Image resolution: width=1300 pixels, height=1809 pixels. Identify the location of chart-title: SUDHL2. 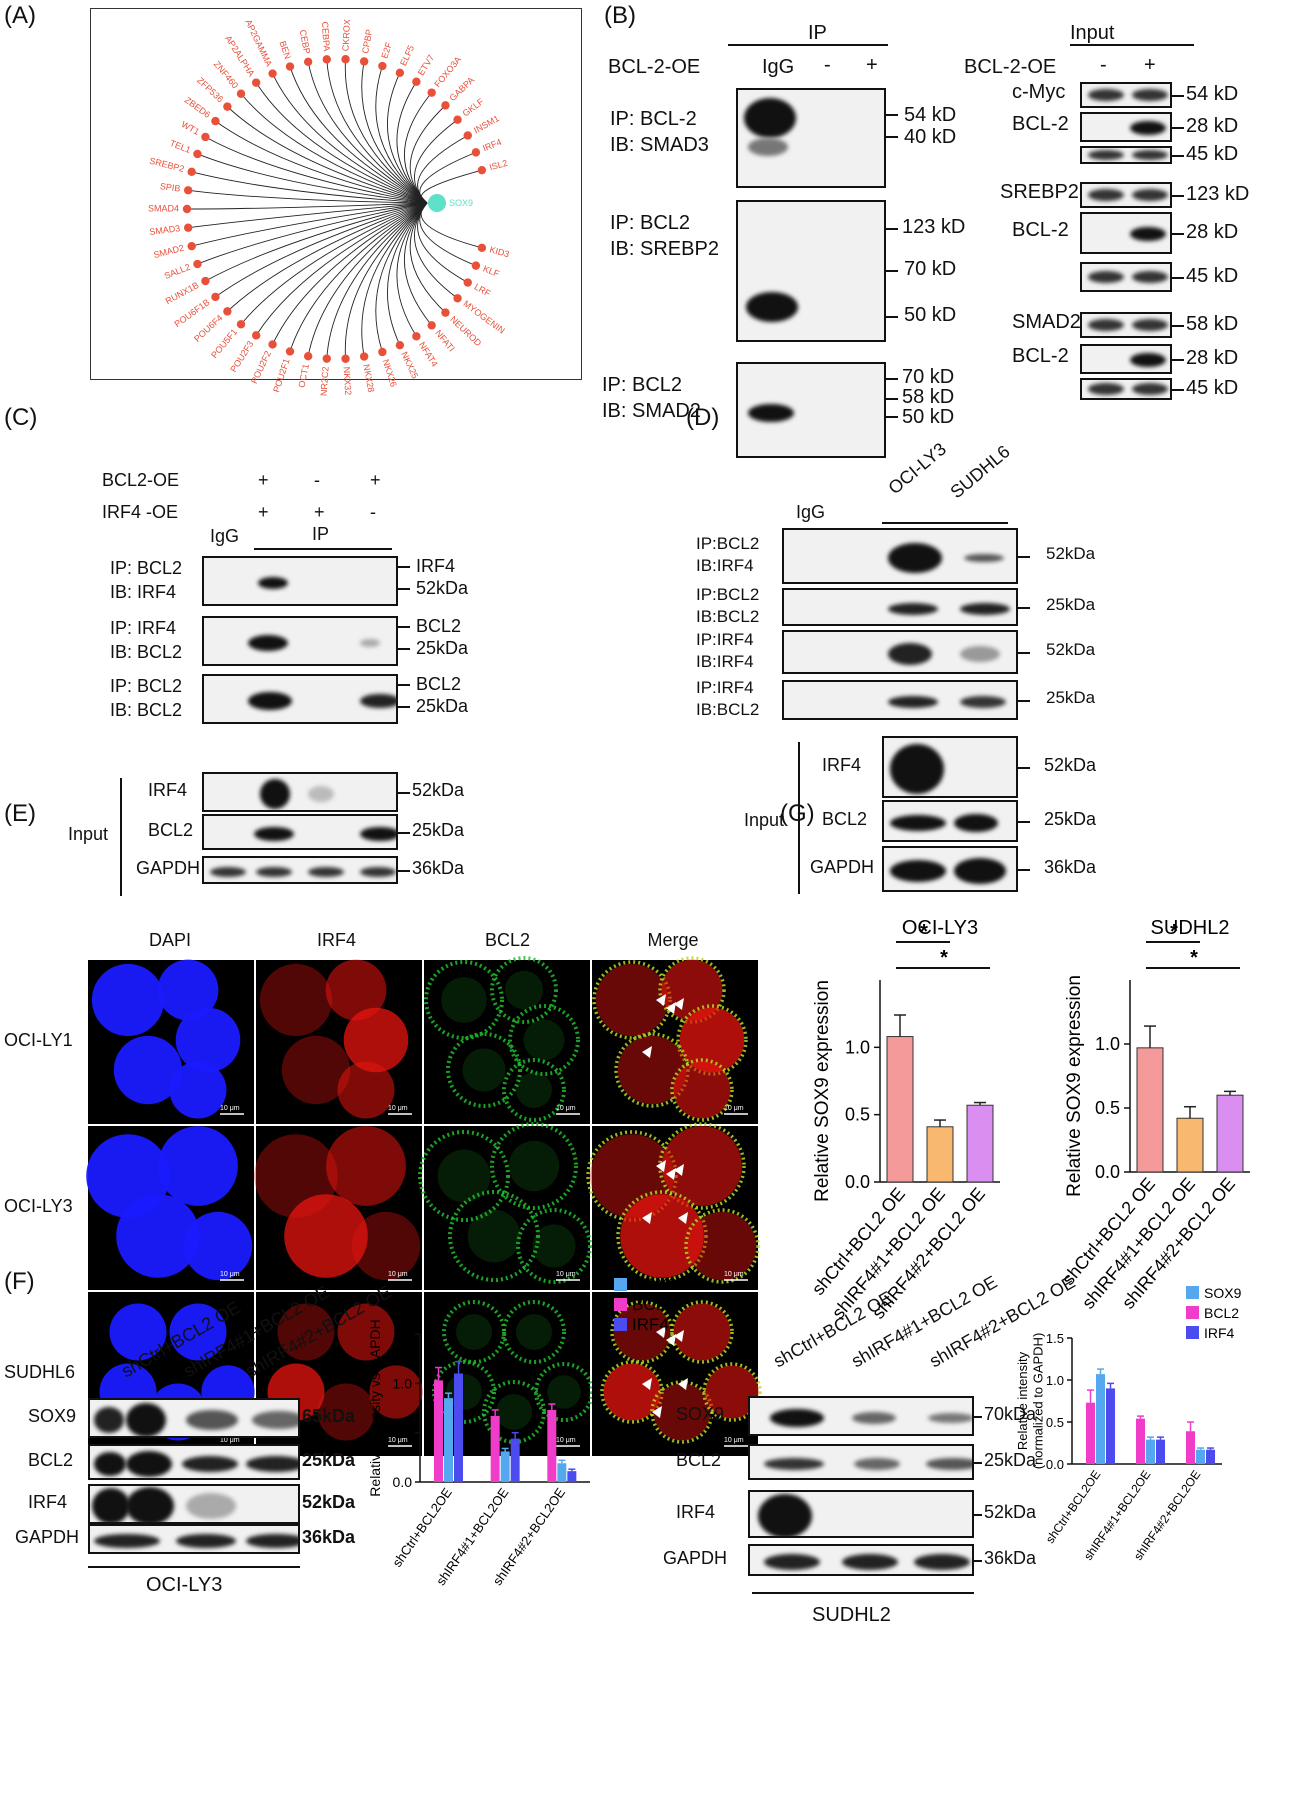
(1190, 928).